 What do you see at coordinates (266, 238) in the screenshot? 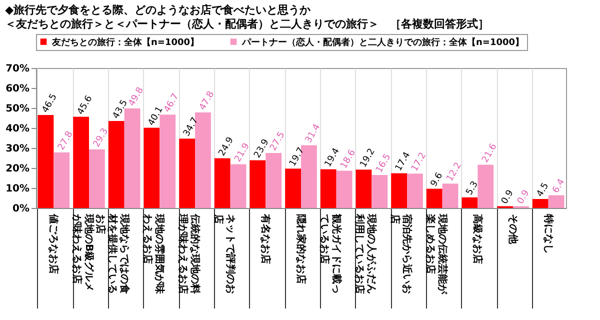
I see `x-tick-label: 有名なお店` at bounding box center [266, 238].